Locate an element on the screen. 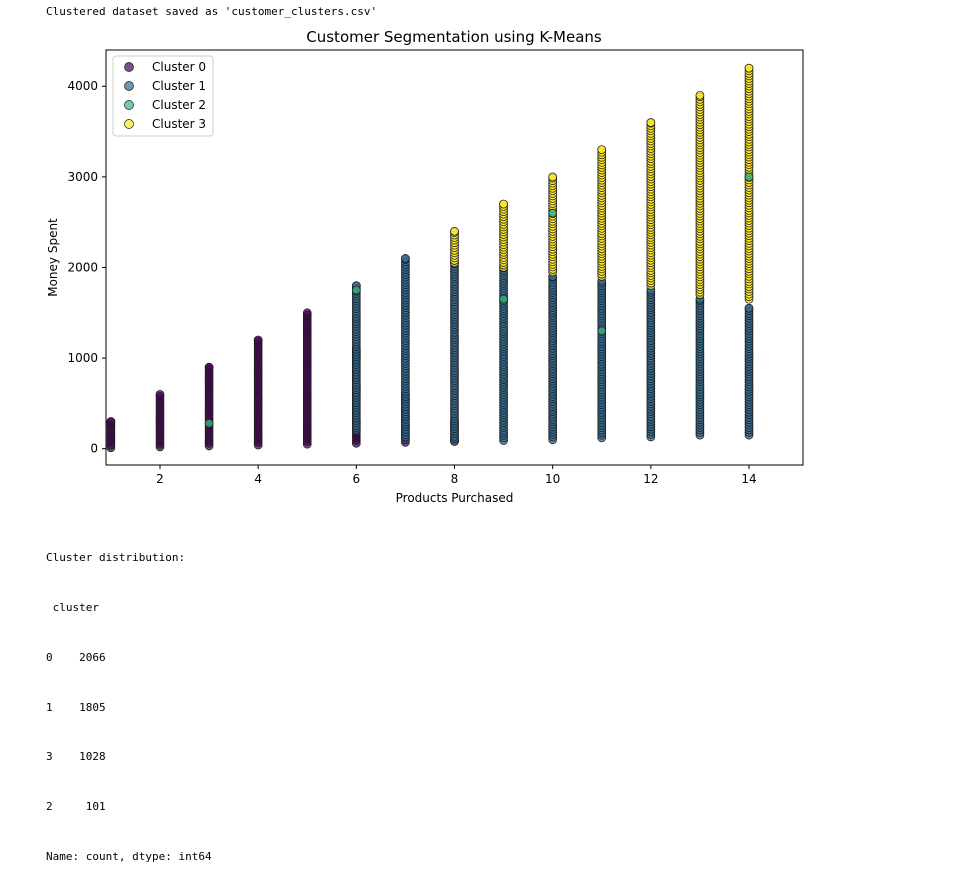 The width and height of the screenshot is (966, 882). distribution-row: 1 1805 is located at coordinates (76, 707).